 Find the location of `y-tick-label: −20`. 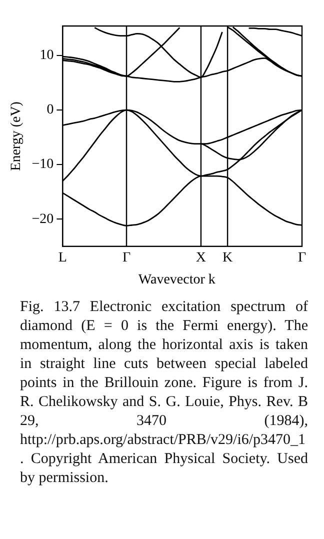

y-tick-label: −20 is located at coordinates (43, 219).